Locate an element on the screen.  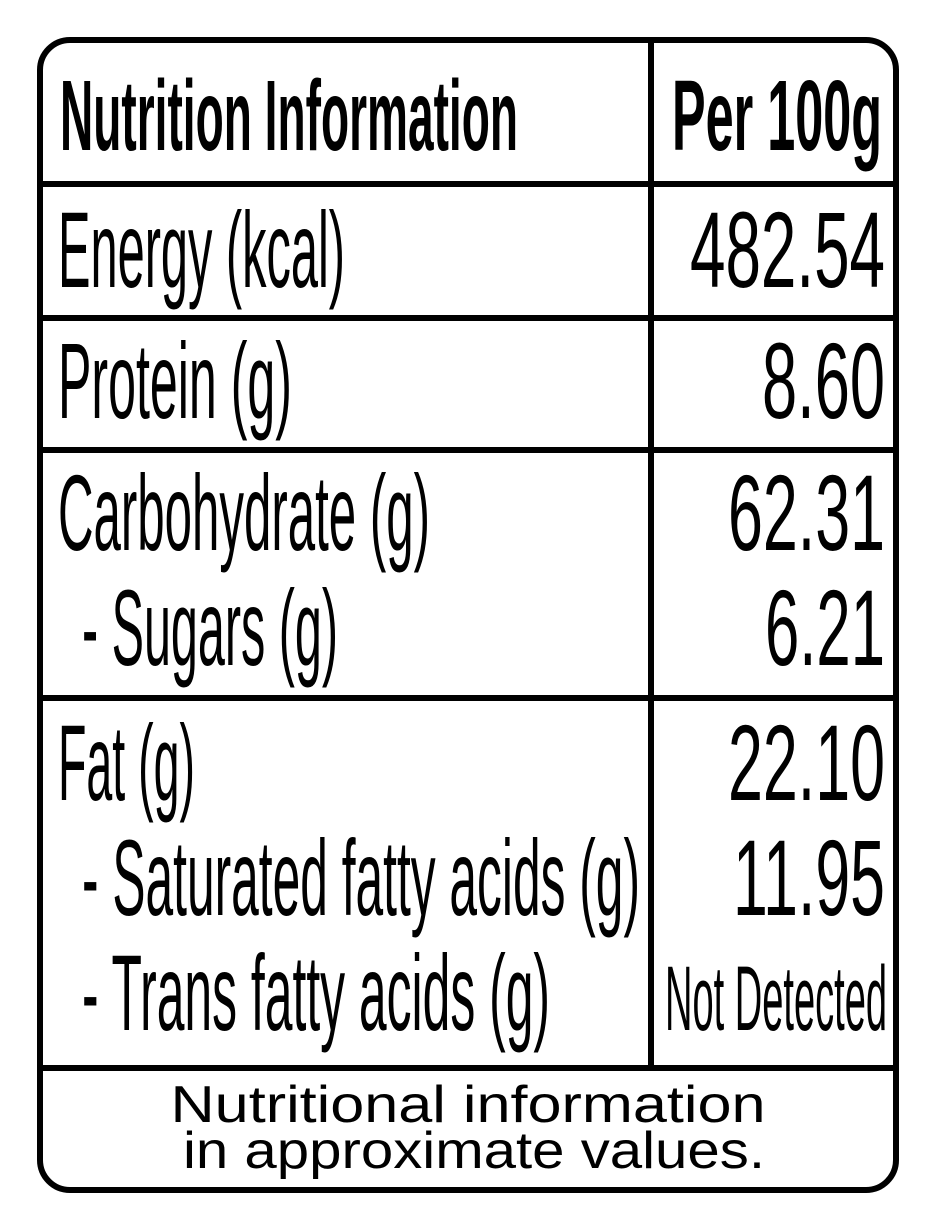
row-label: - Saturated fatty acids (g) is located at coordinates (361, 877).